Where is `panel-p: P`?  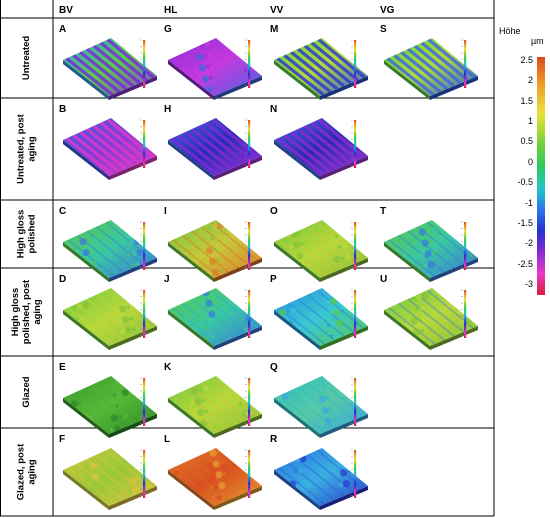 panel-p: P is located at coordinates (319, 312).